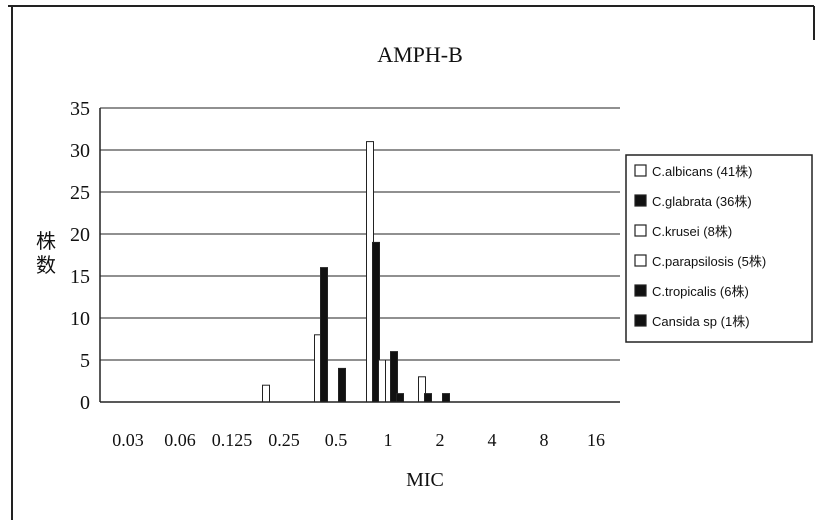  I want to click on y-tick-label: 35, so click(80, 109).